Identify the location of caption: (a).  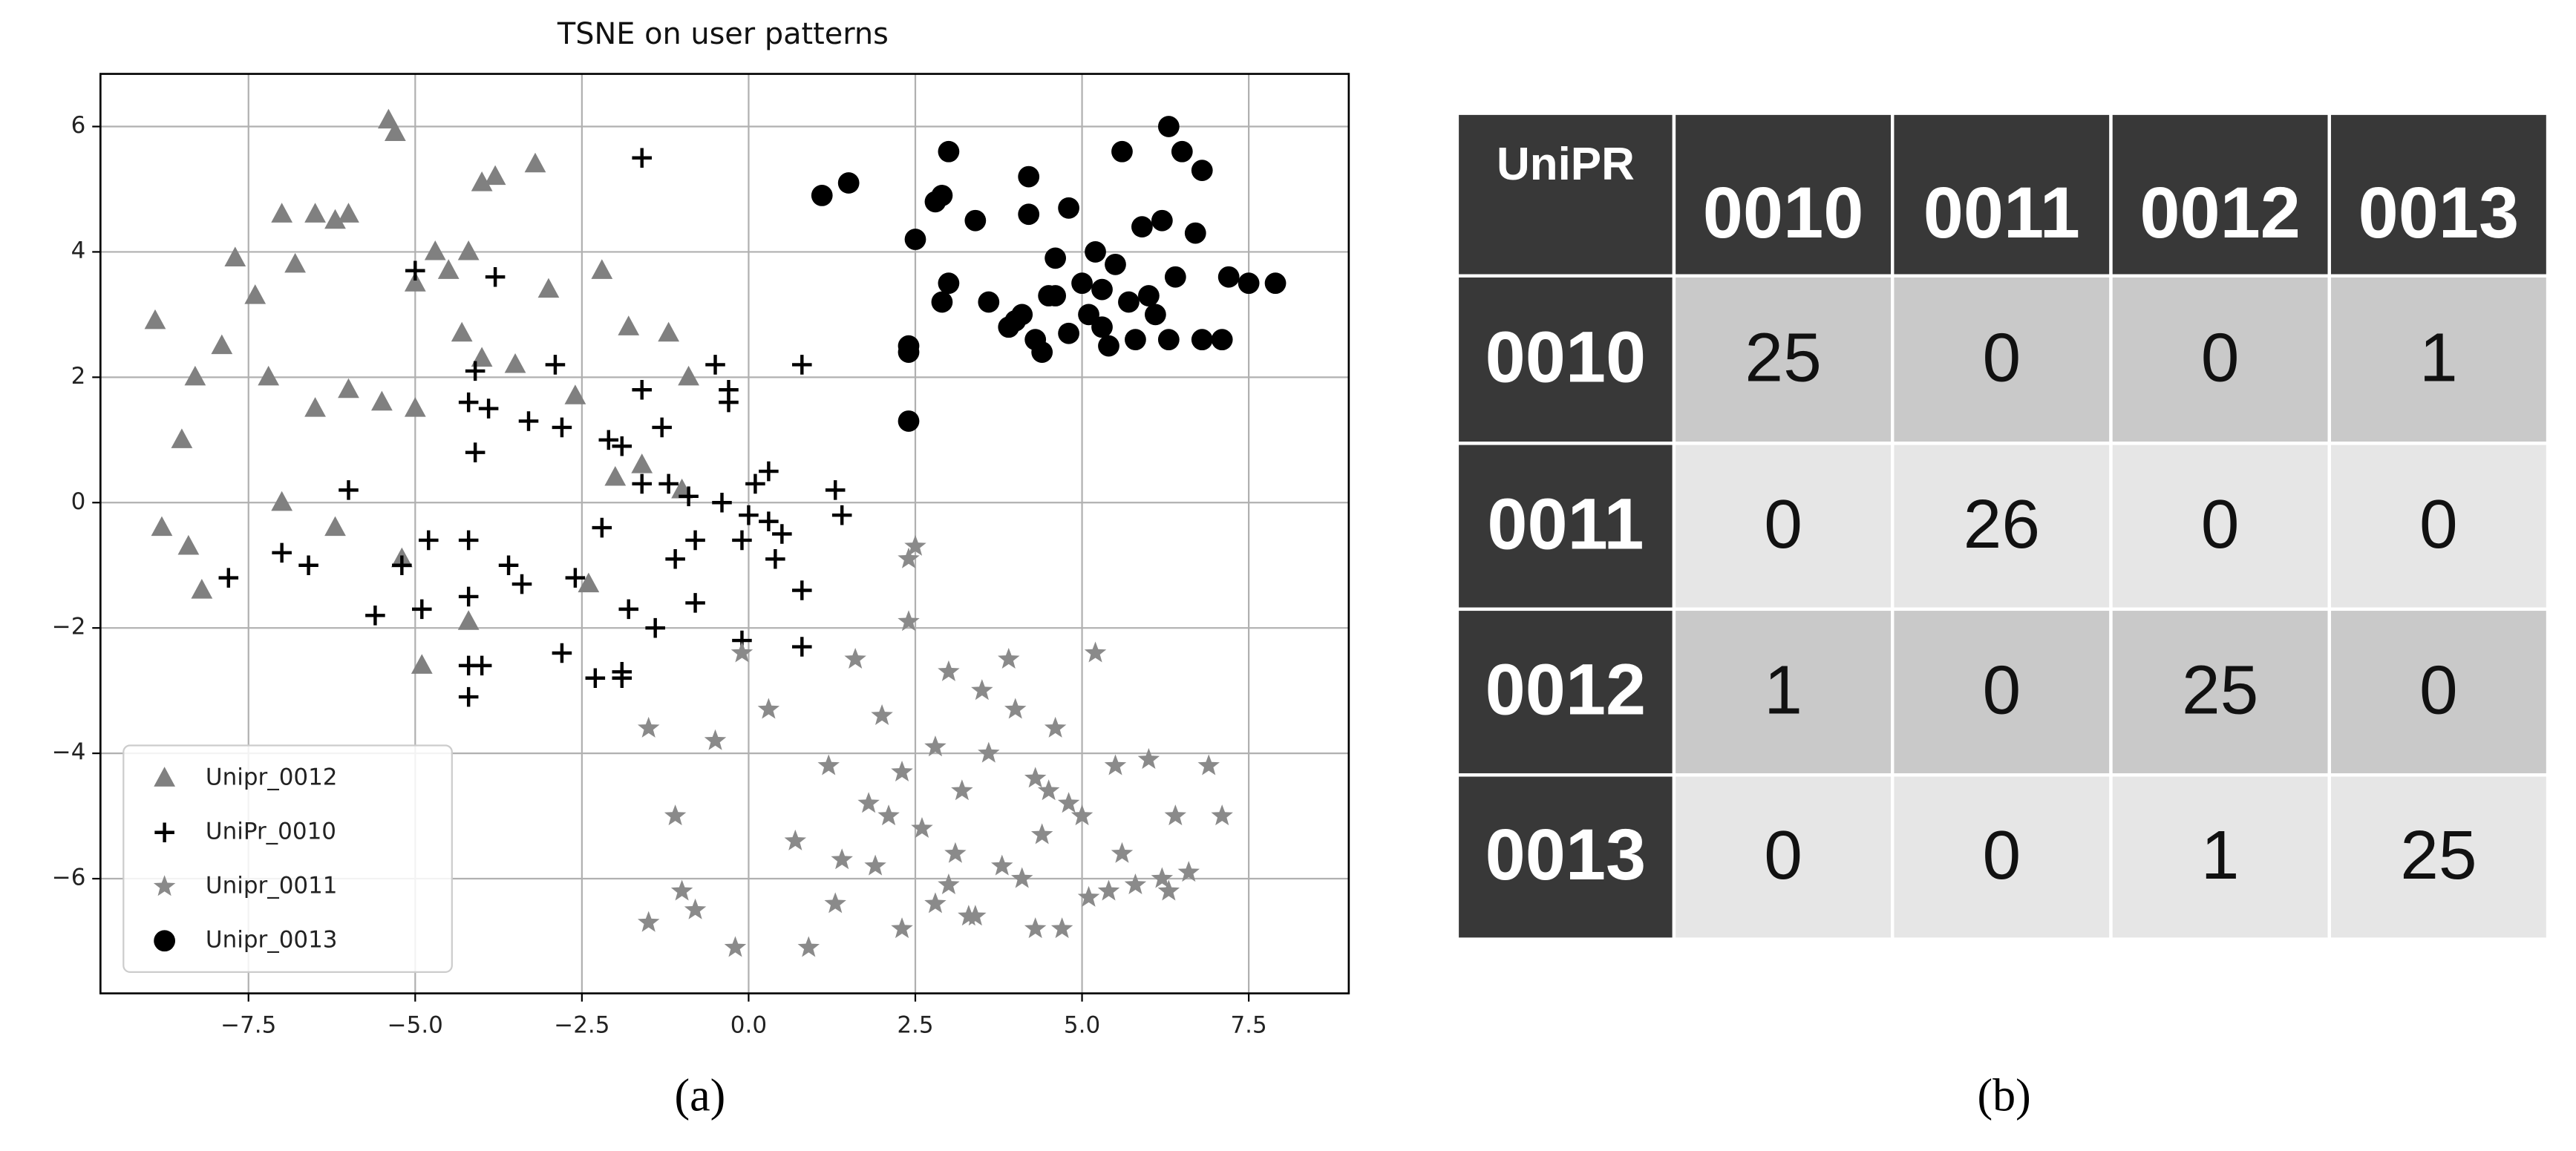
(700, 1096).